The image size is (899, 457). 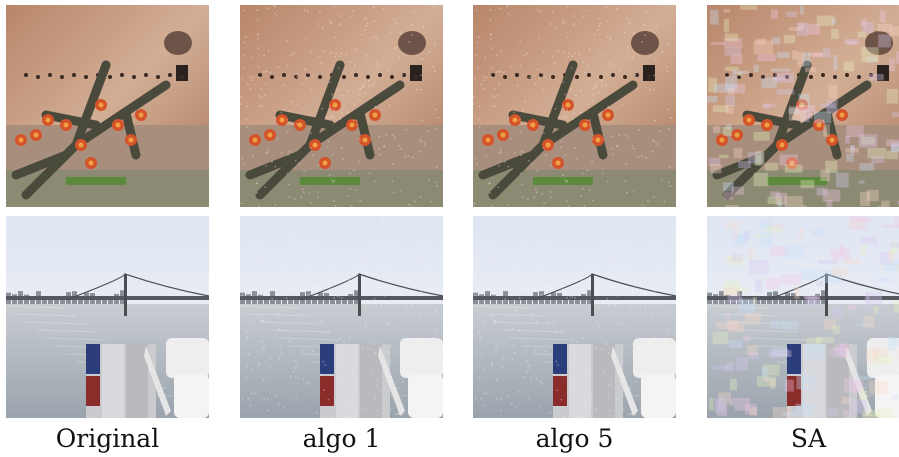 I want to click on column-label-algo-1: algo 1, so click(x=341, y=438).